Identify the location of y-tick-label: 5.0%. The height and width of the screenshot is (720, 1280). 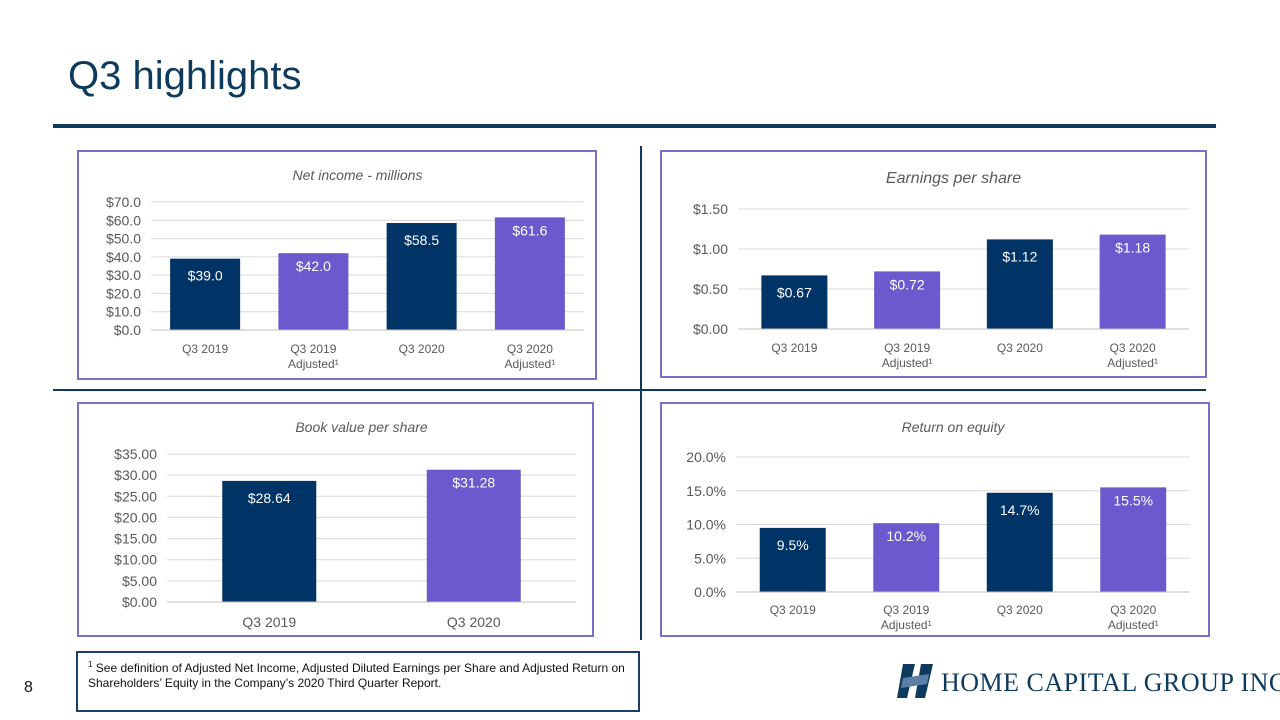
(710, 558).